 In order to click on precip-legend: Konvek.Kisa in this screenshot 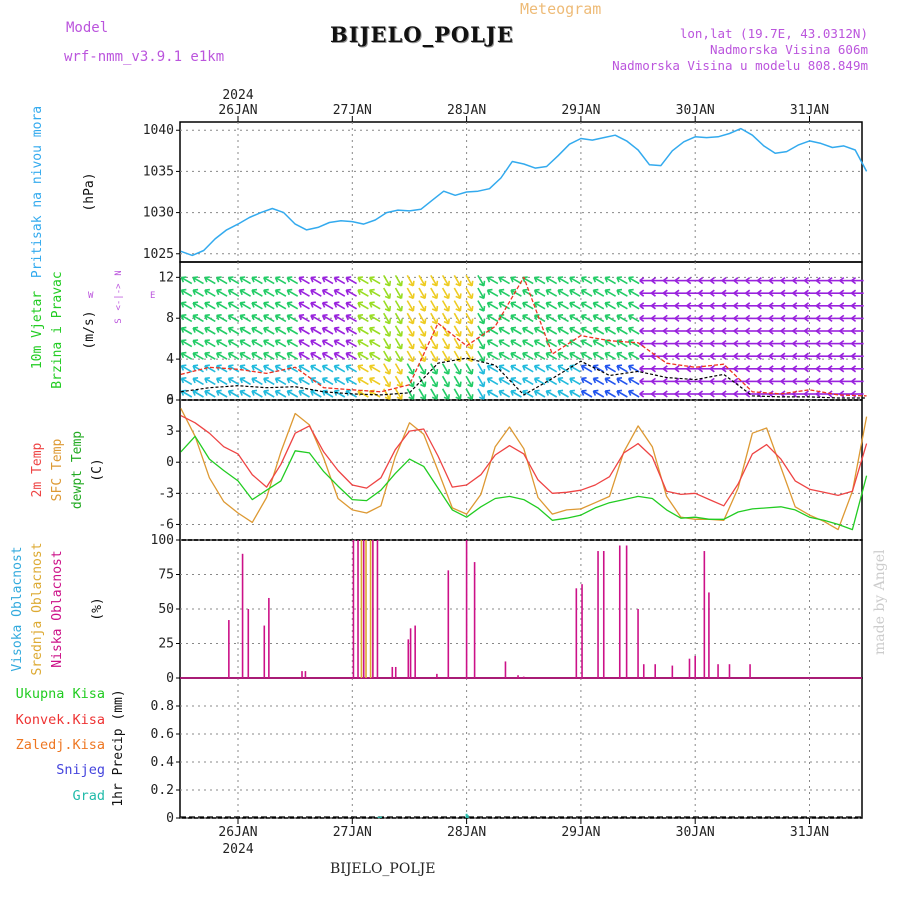, I will do `click(60, 720)`.